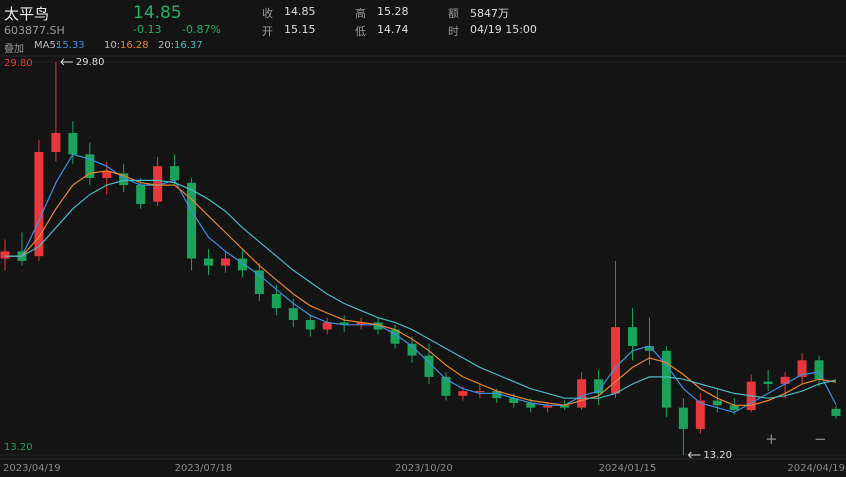 The image size is (846, 477). I want to click on x-tick-label: 2023/04/19, so click(32, 468).